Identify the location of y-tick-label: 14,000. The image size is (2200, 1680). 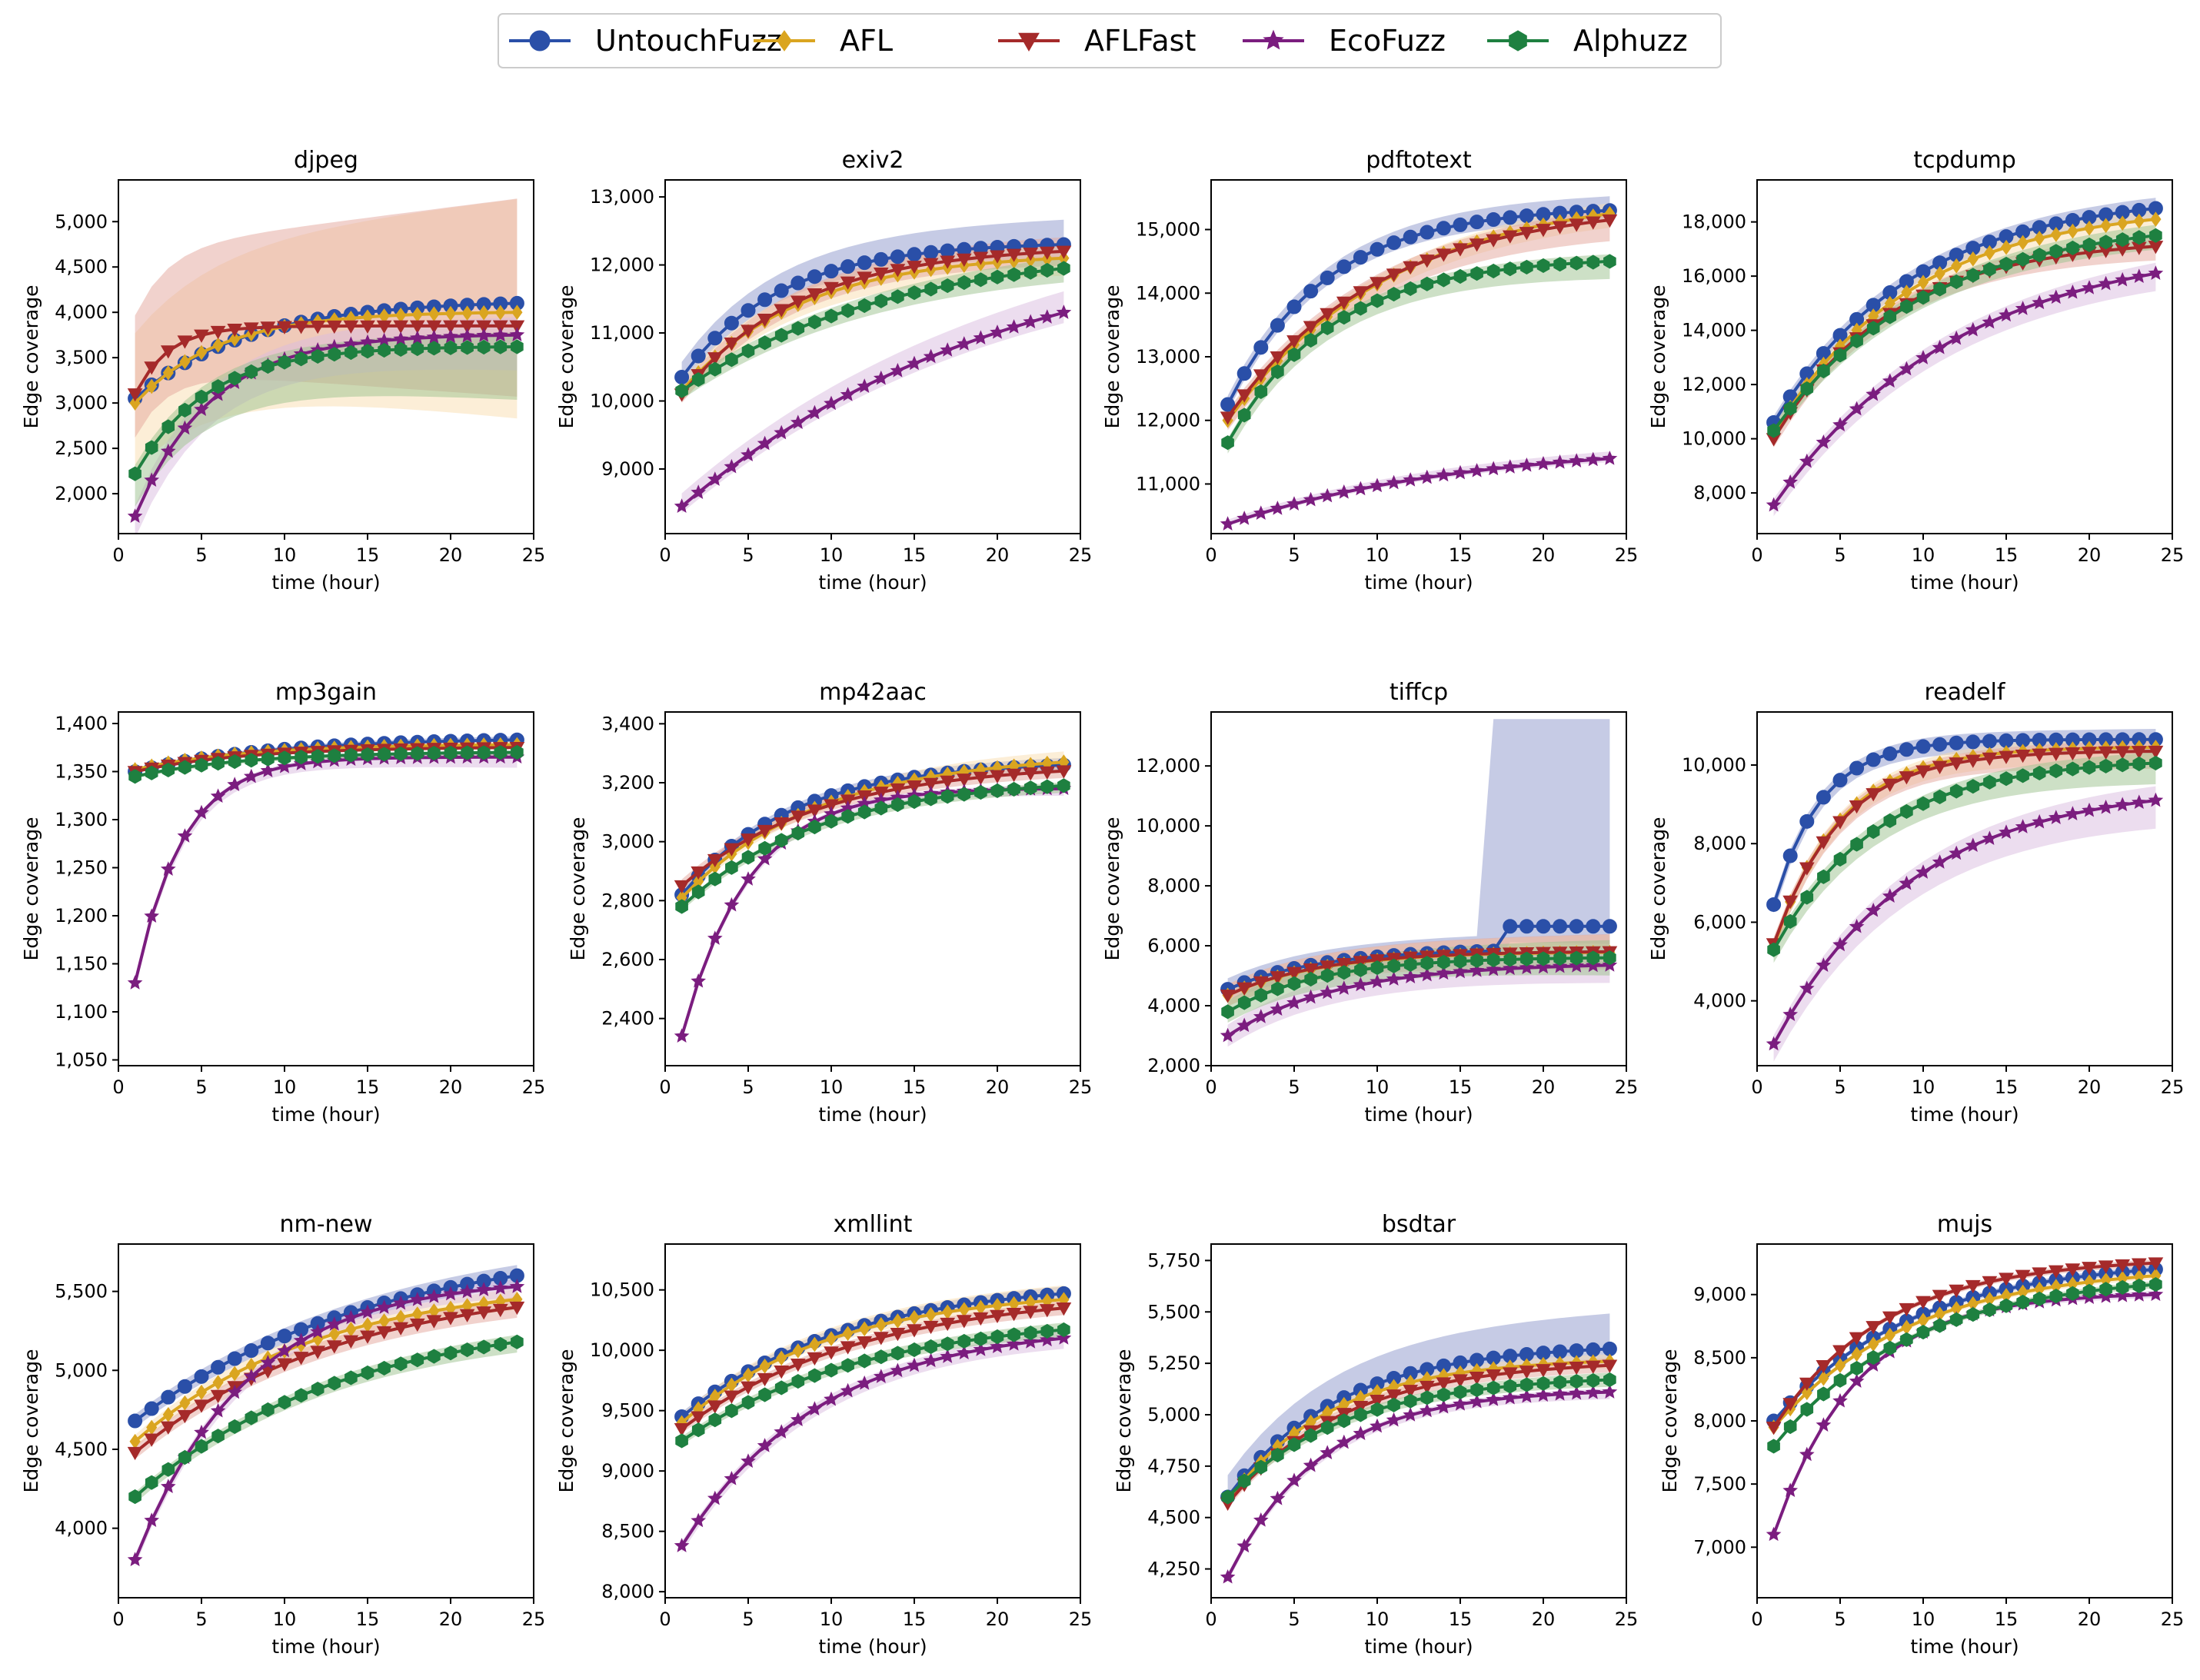
(1714, 330).